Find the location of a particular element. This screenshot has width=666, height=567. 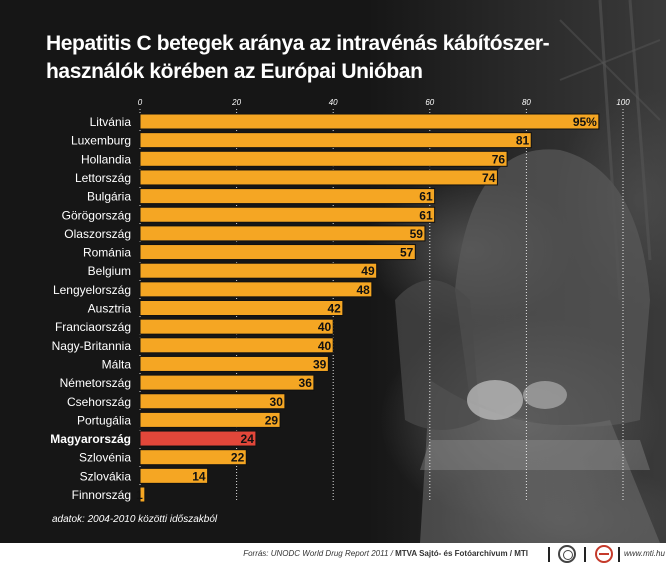

data-label: 59 is located at coordinates (417, 234).